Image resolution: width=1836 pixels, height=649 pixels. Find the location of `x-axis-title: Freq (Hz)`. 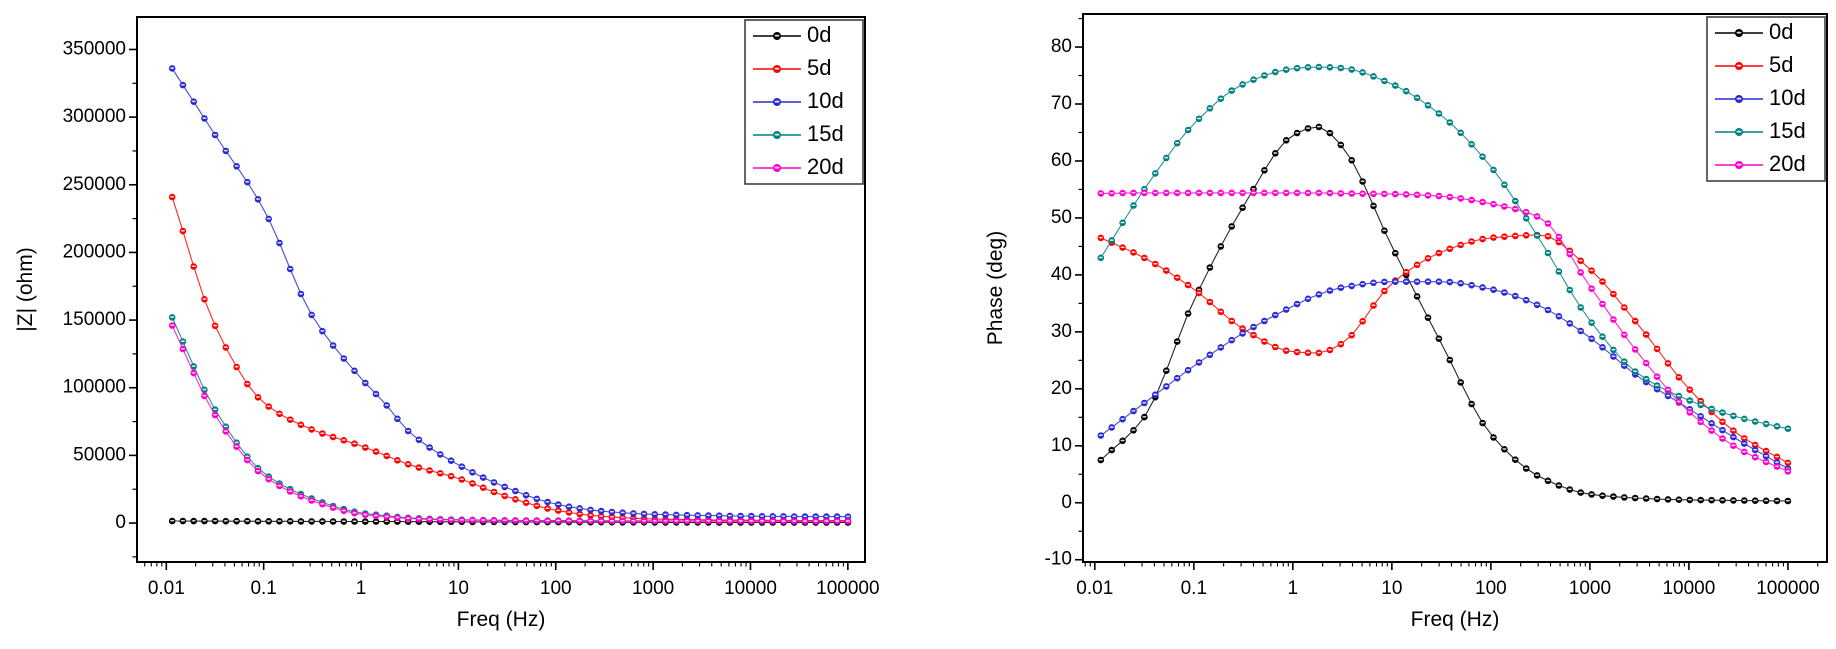

x-axis-title: Freq (Hz) is located at coordinates (1455, 619).